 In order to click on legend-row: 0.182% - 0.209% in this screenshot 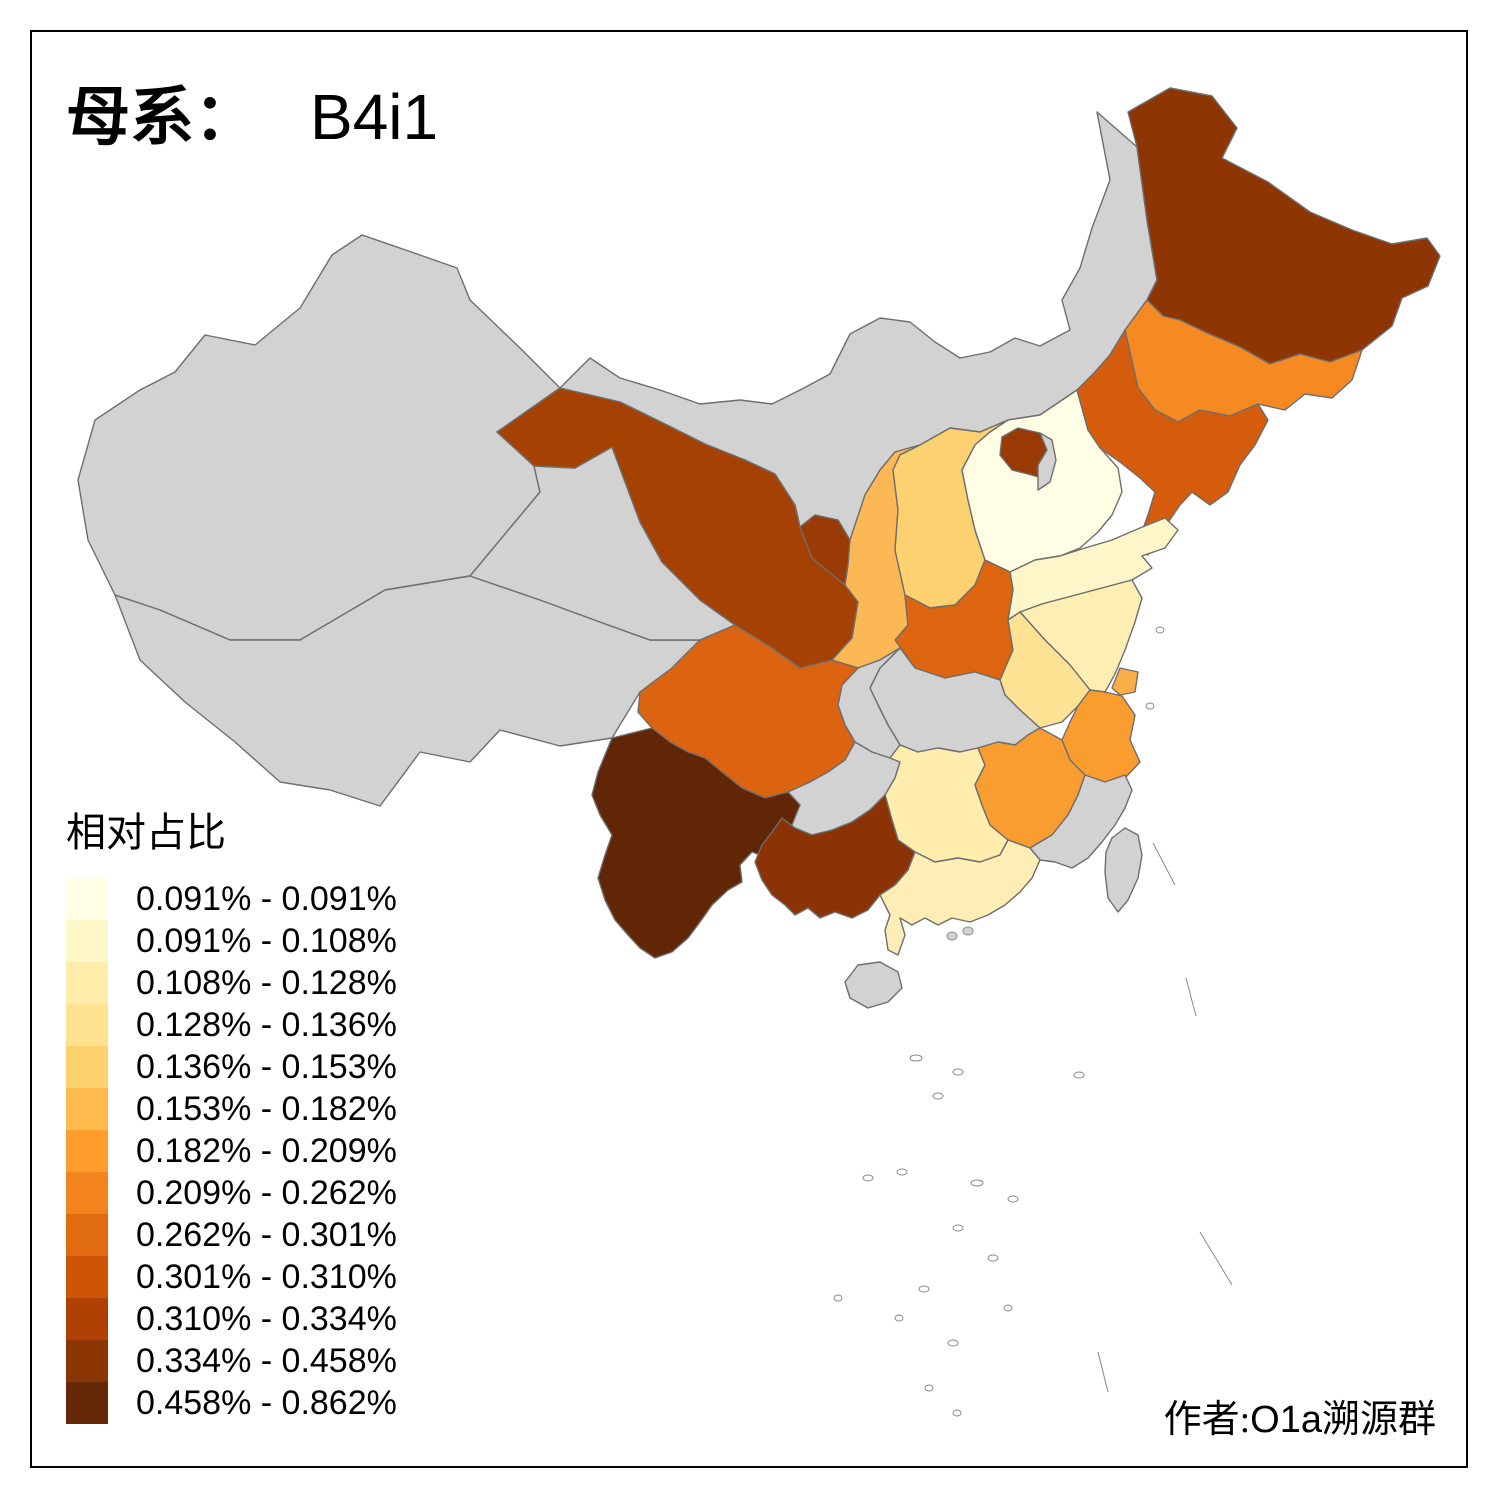, I will do `click(231, 1151)`.